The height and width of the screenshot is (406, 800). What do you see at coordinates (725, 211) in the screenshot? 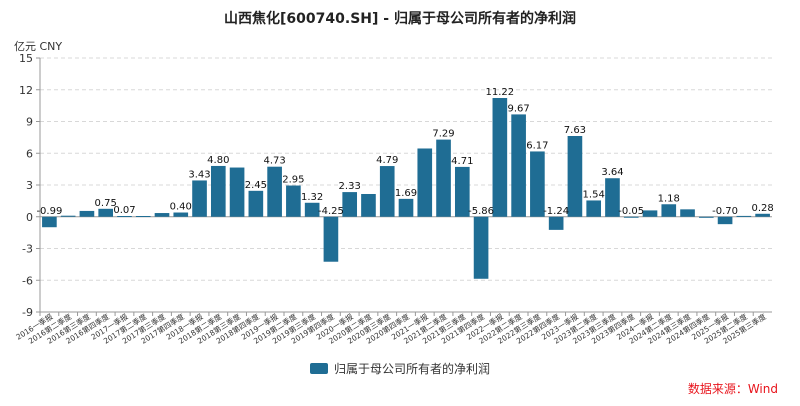
I see `data-label: -0.70` at bounding box center [725, 211].